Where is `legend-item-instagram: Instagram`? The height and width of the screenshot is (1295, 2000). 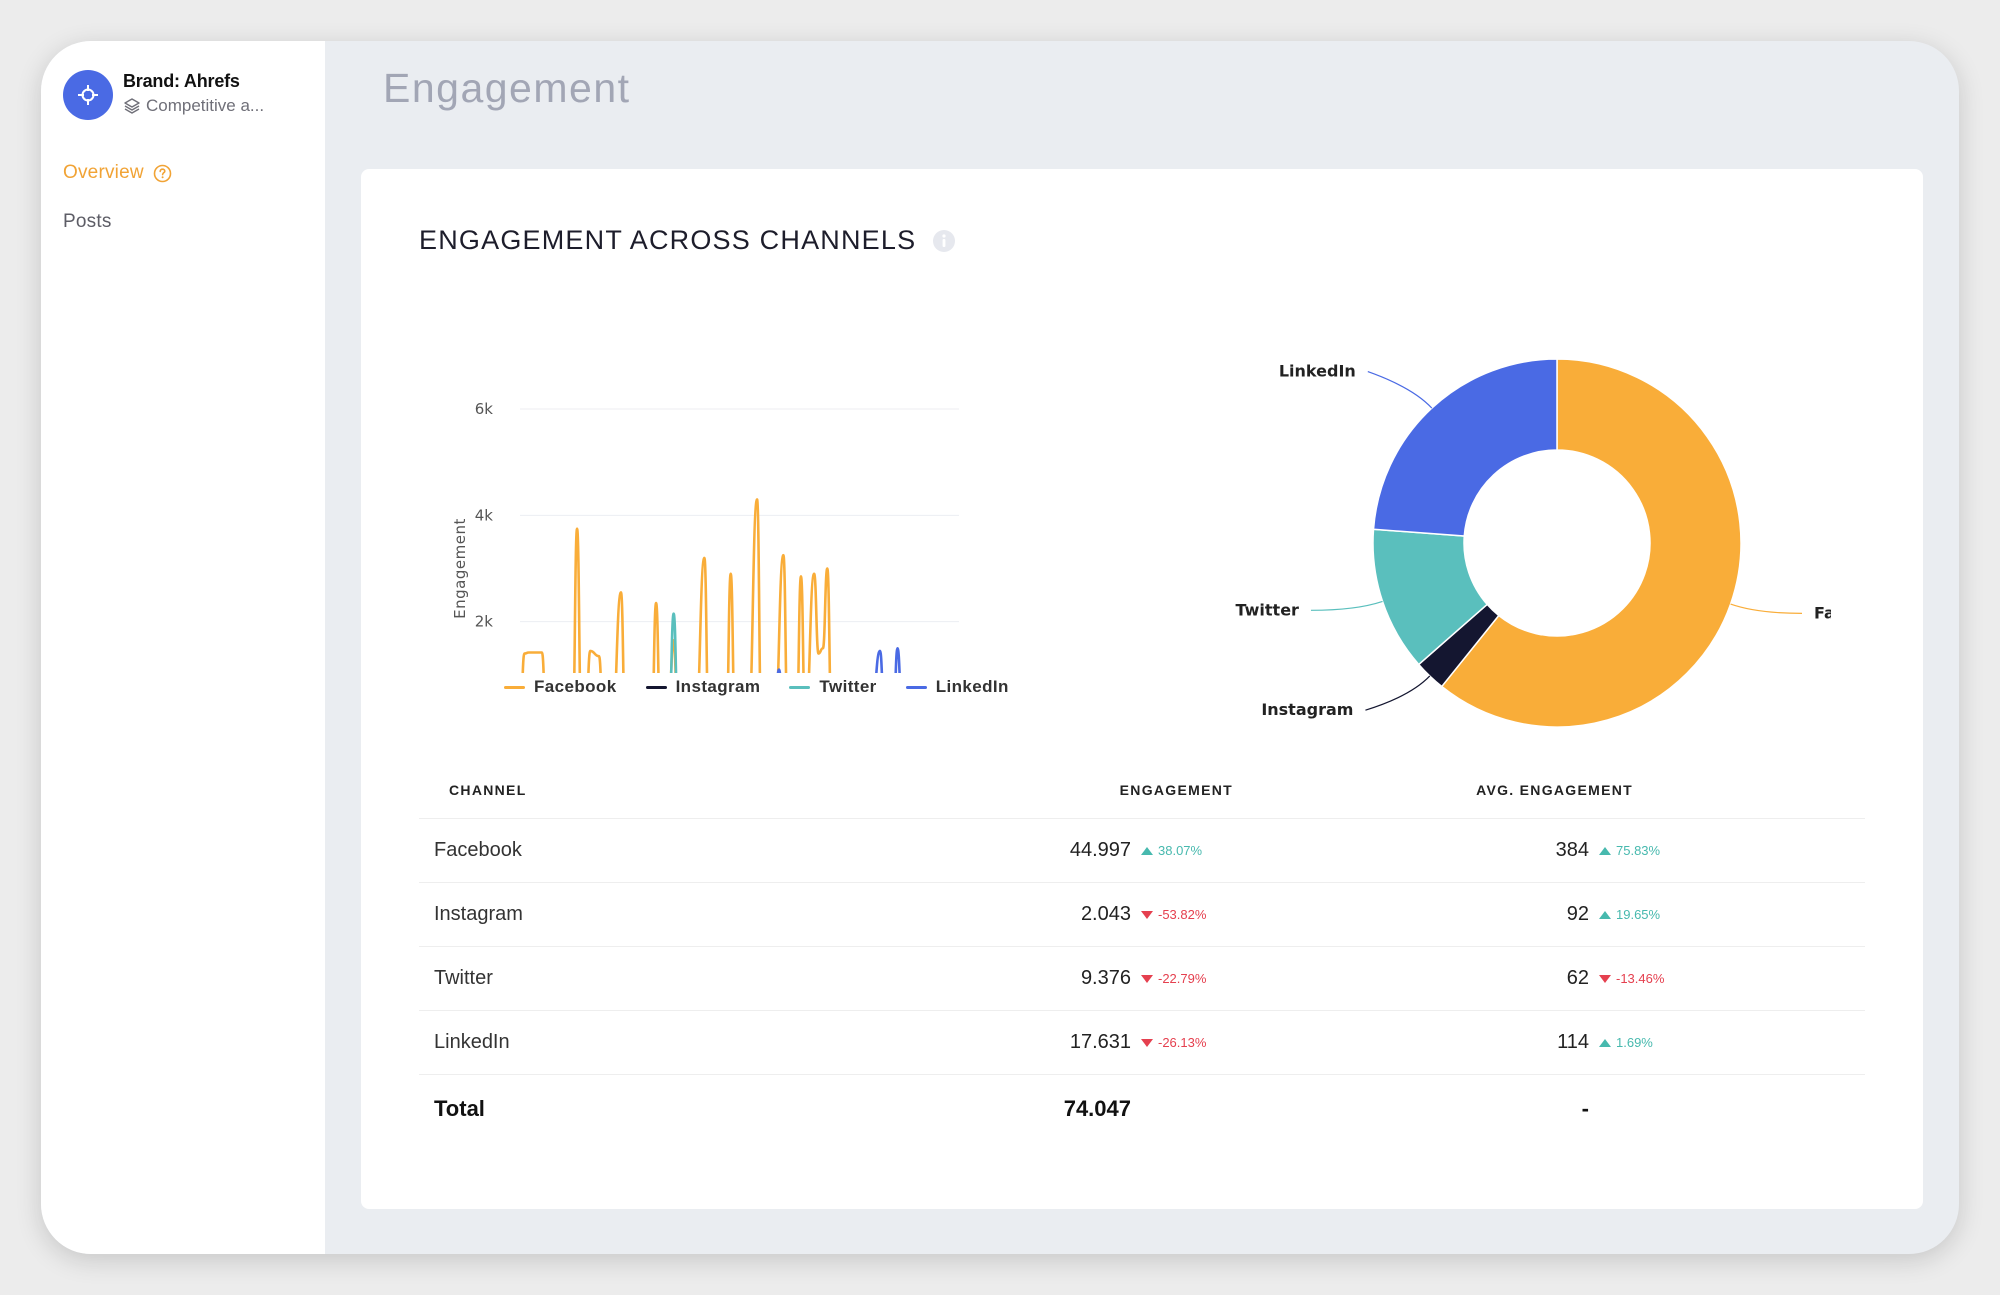 legend-item-instagram: Instagram is located at coordinates (703, 687).